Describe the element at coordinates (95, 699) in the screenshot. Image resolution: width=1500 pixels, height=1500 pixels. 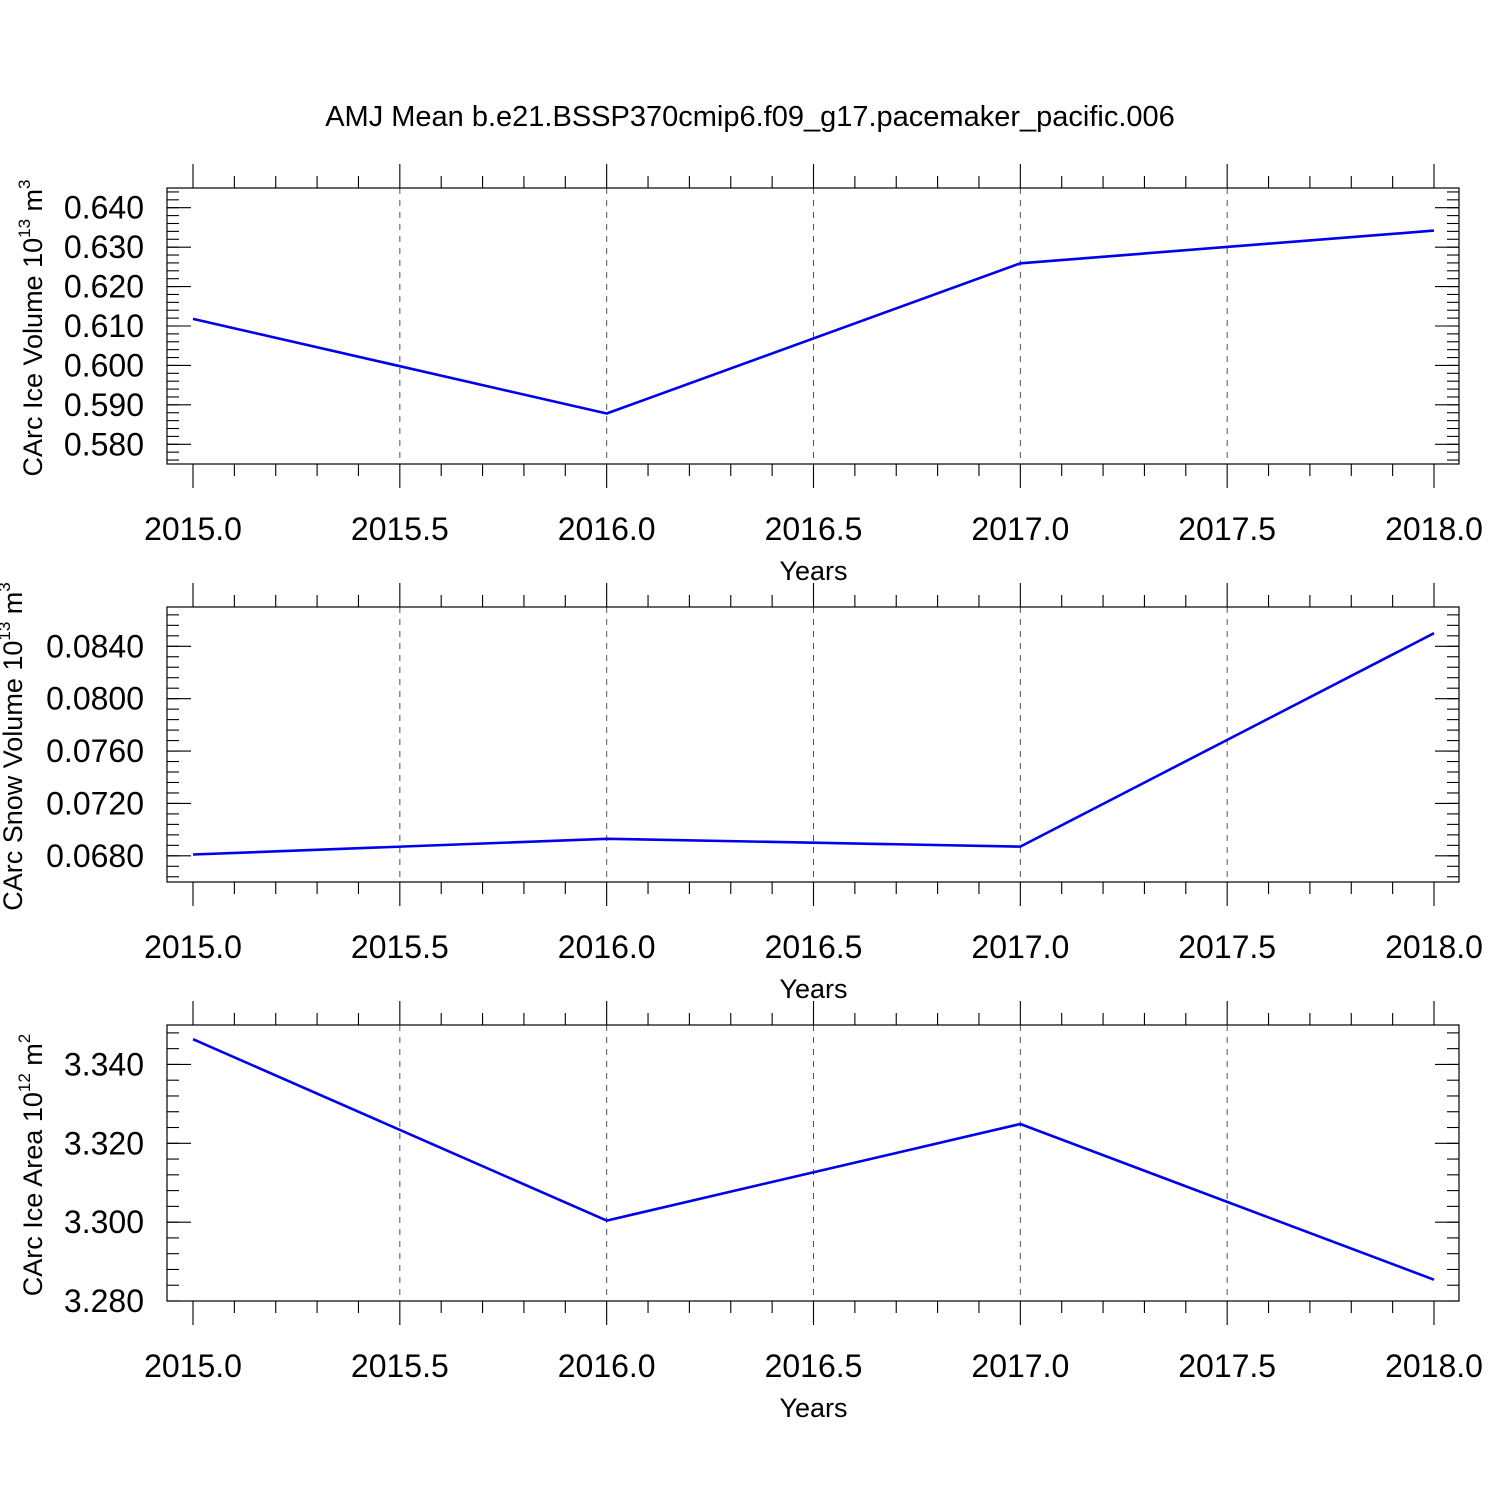
I see `y-tick-label: 0.0800` at that location.